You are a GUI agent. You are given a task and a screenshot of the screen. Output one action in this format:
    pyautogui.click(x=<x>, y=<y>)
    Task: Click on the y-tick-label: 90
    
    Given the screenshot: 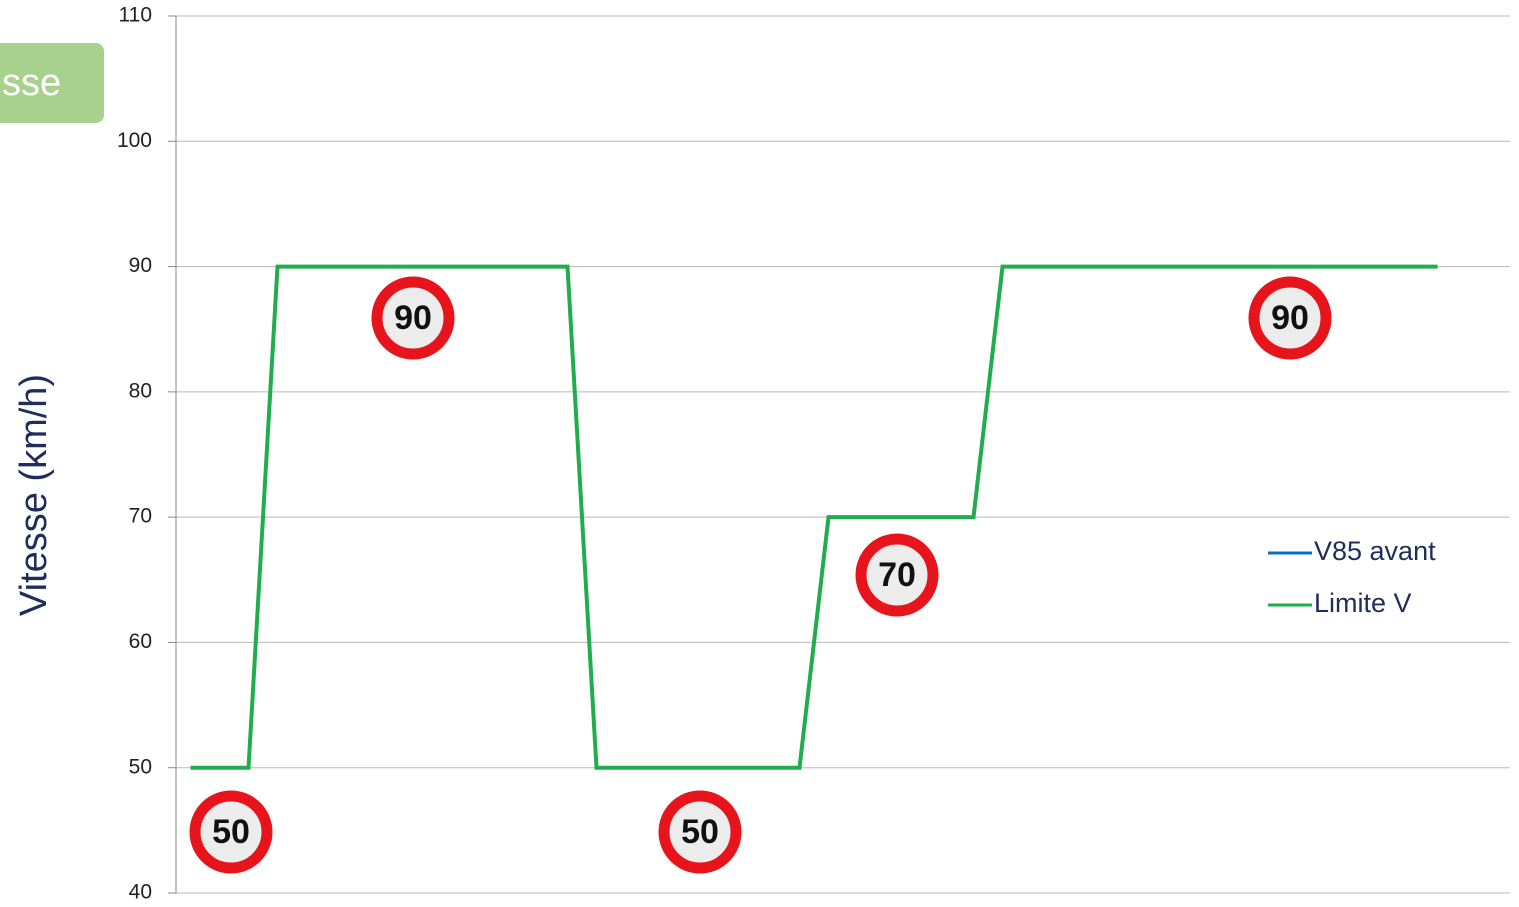 What is the action you would take?
    pyautogui.click(x=140, y=265)
    